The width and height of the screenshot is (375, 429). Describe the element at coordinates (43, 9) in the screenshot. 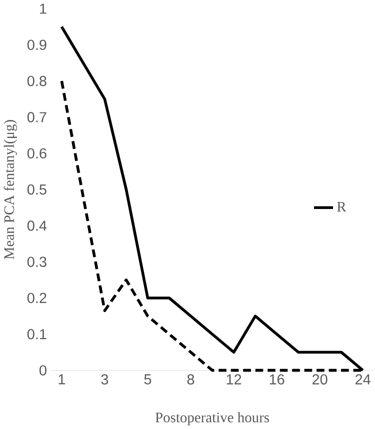

I see `y-tick-label: 1` at that location.